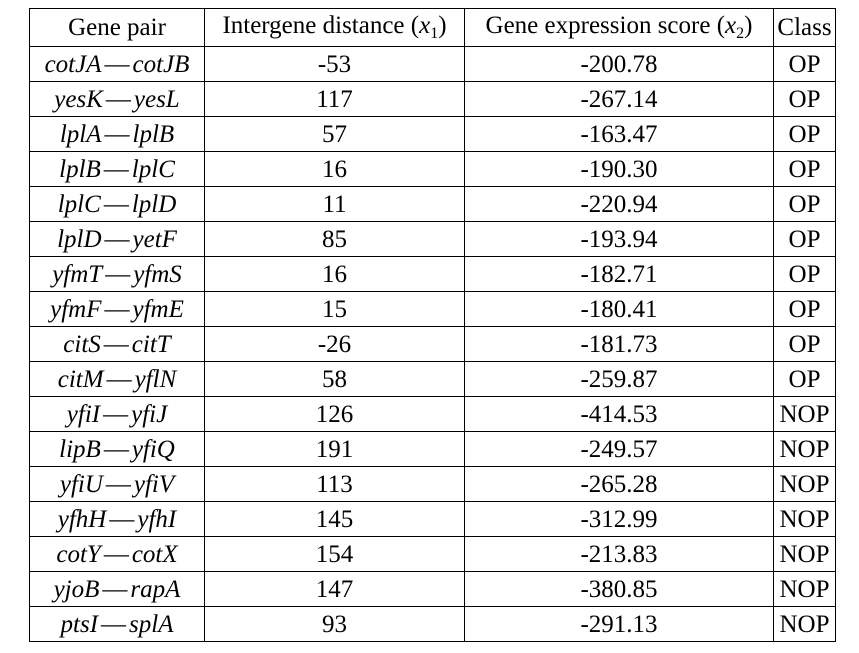 The width and height of the screenshot is (859, 653). Describe the element at coordinates (153, 169) in the screenshot. I see `gene-b: lplC` at that location.